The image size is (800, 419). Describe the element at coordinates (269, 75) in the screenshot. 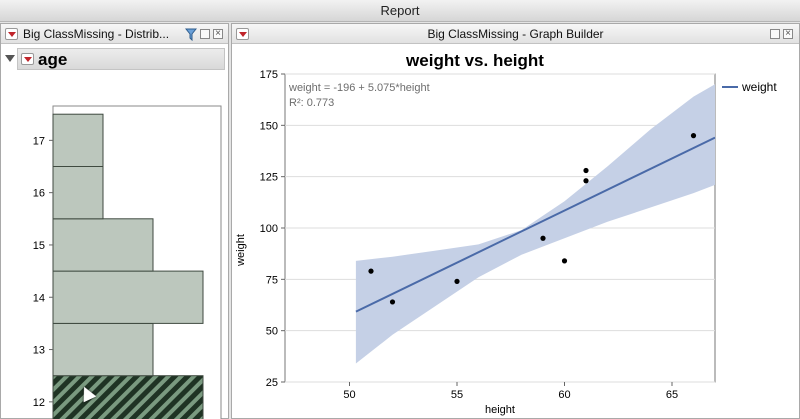

I see `y-tick-label: 175` at that location.